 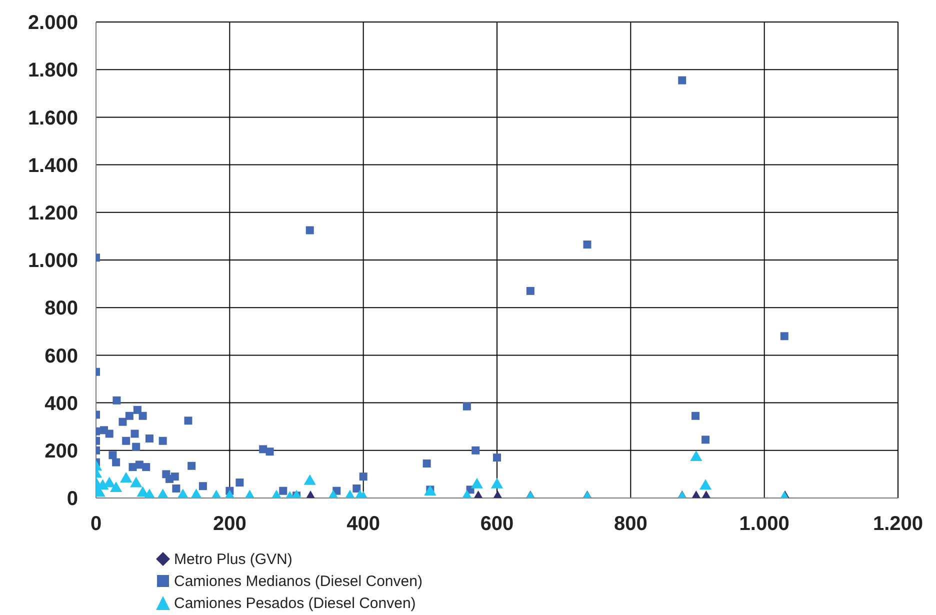 What do you see at coordinates (53, 165) in the screenshot?
I see `y-tick-label: 1.400` at bounding box center [53, 165].